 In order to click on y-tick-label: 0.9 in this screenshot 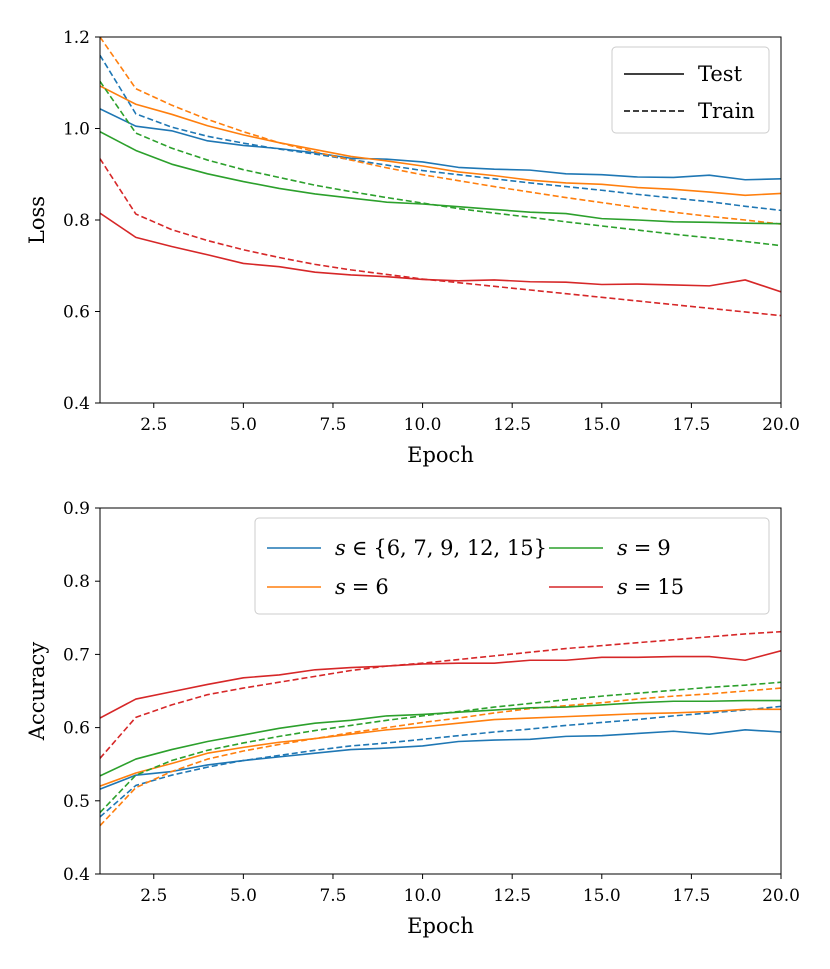, I will do `click(76, 509)`.